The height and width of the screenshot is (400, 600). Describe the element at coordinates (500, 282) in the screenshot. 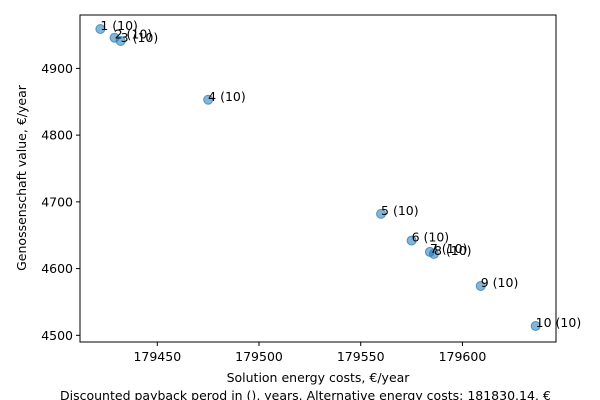

I see `point-label: 9 (10)` at that location.